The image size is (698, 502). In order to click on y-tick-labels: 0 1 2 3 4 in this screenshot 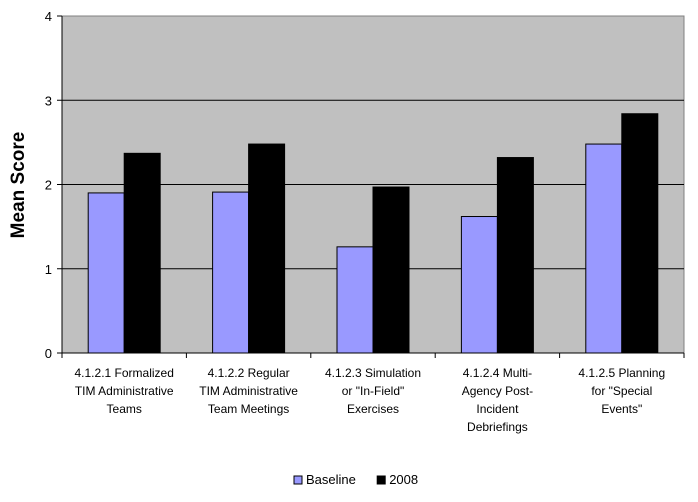, I will do `click(48, 185)`.